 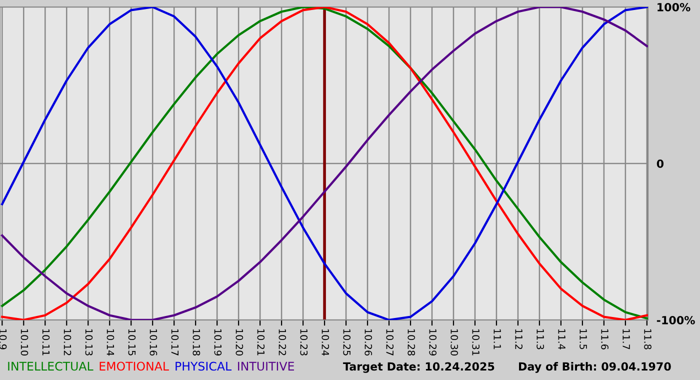 I want to click on x-tick-label: 10.21, so click(x=261, y=342).